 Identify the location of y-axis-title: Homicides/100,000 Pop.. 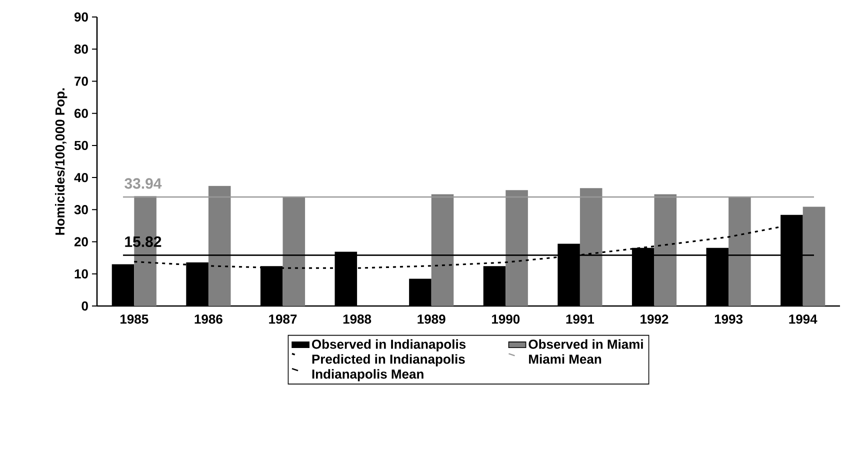
(61, 161).